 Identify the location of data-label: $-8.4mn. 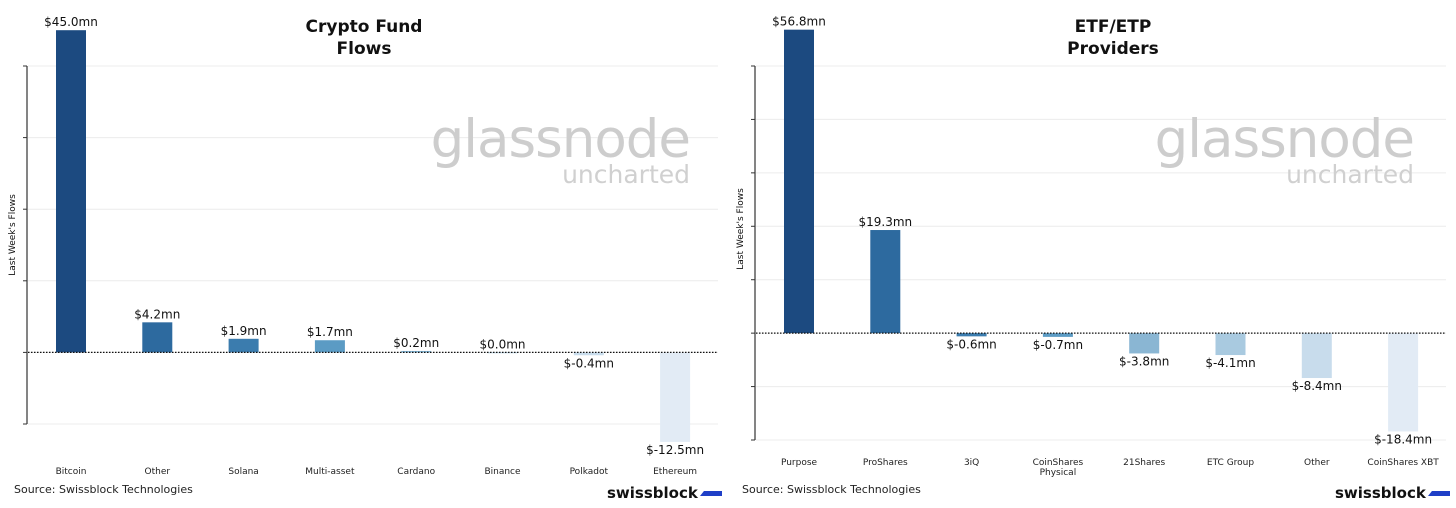
(1317, 386).